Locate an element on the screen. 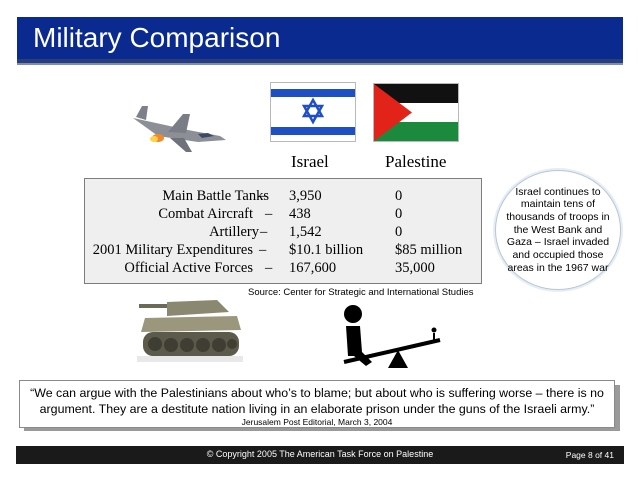 The height and width of the screenshot is (478, 638). palestine-value: 35,000 is located at coordinates (415, 268).